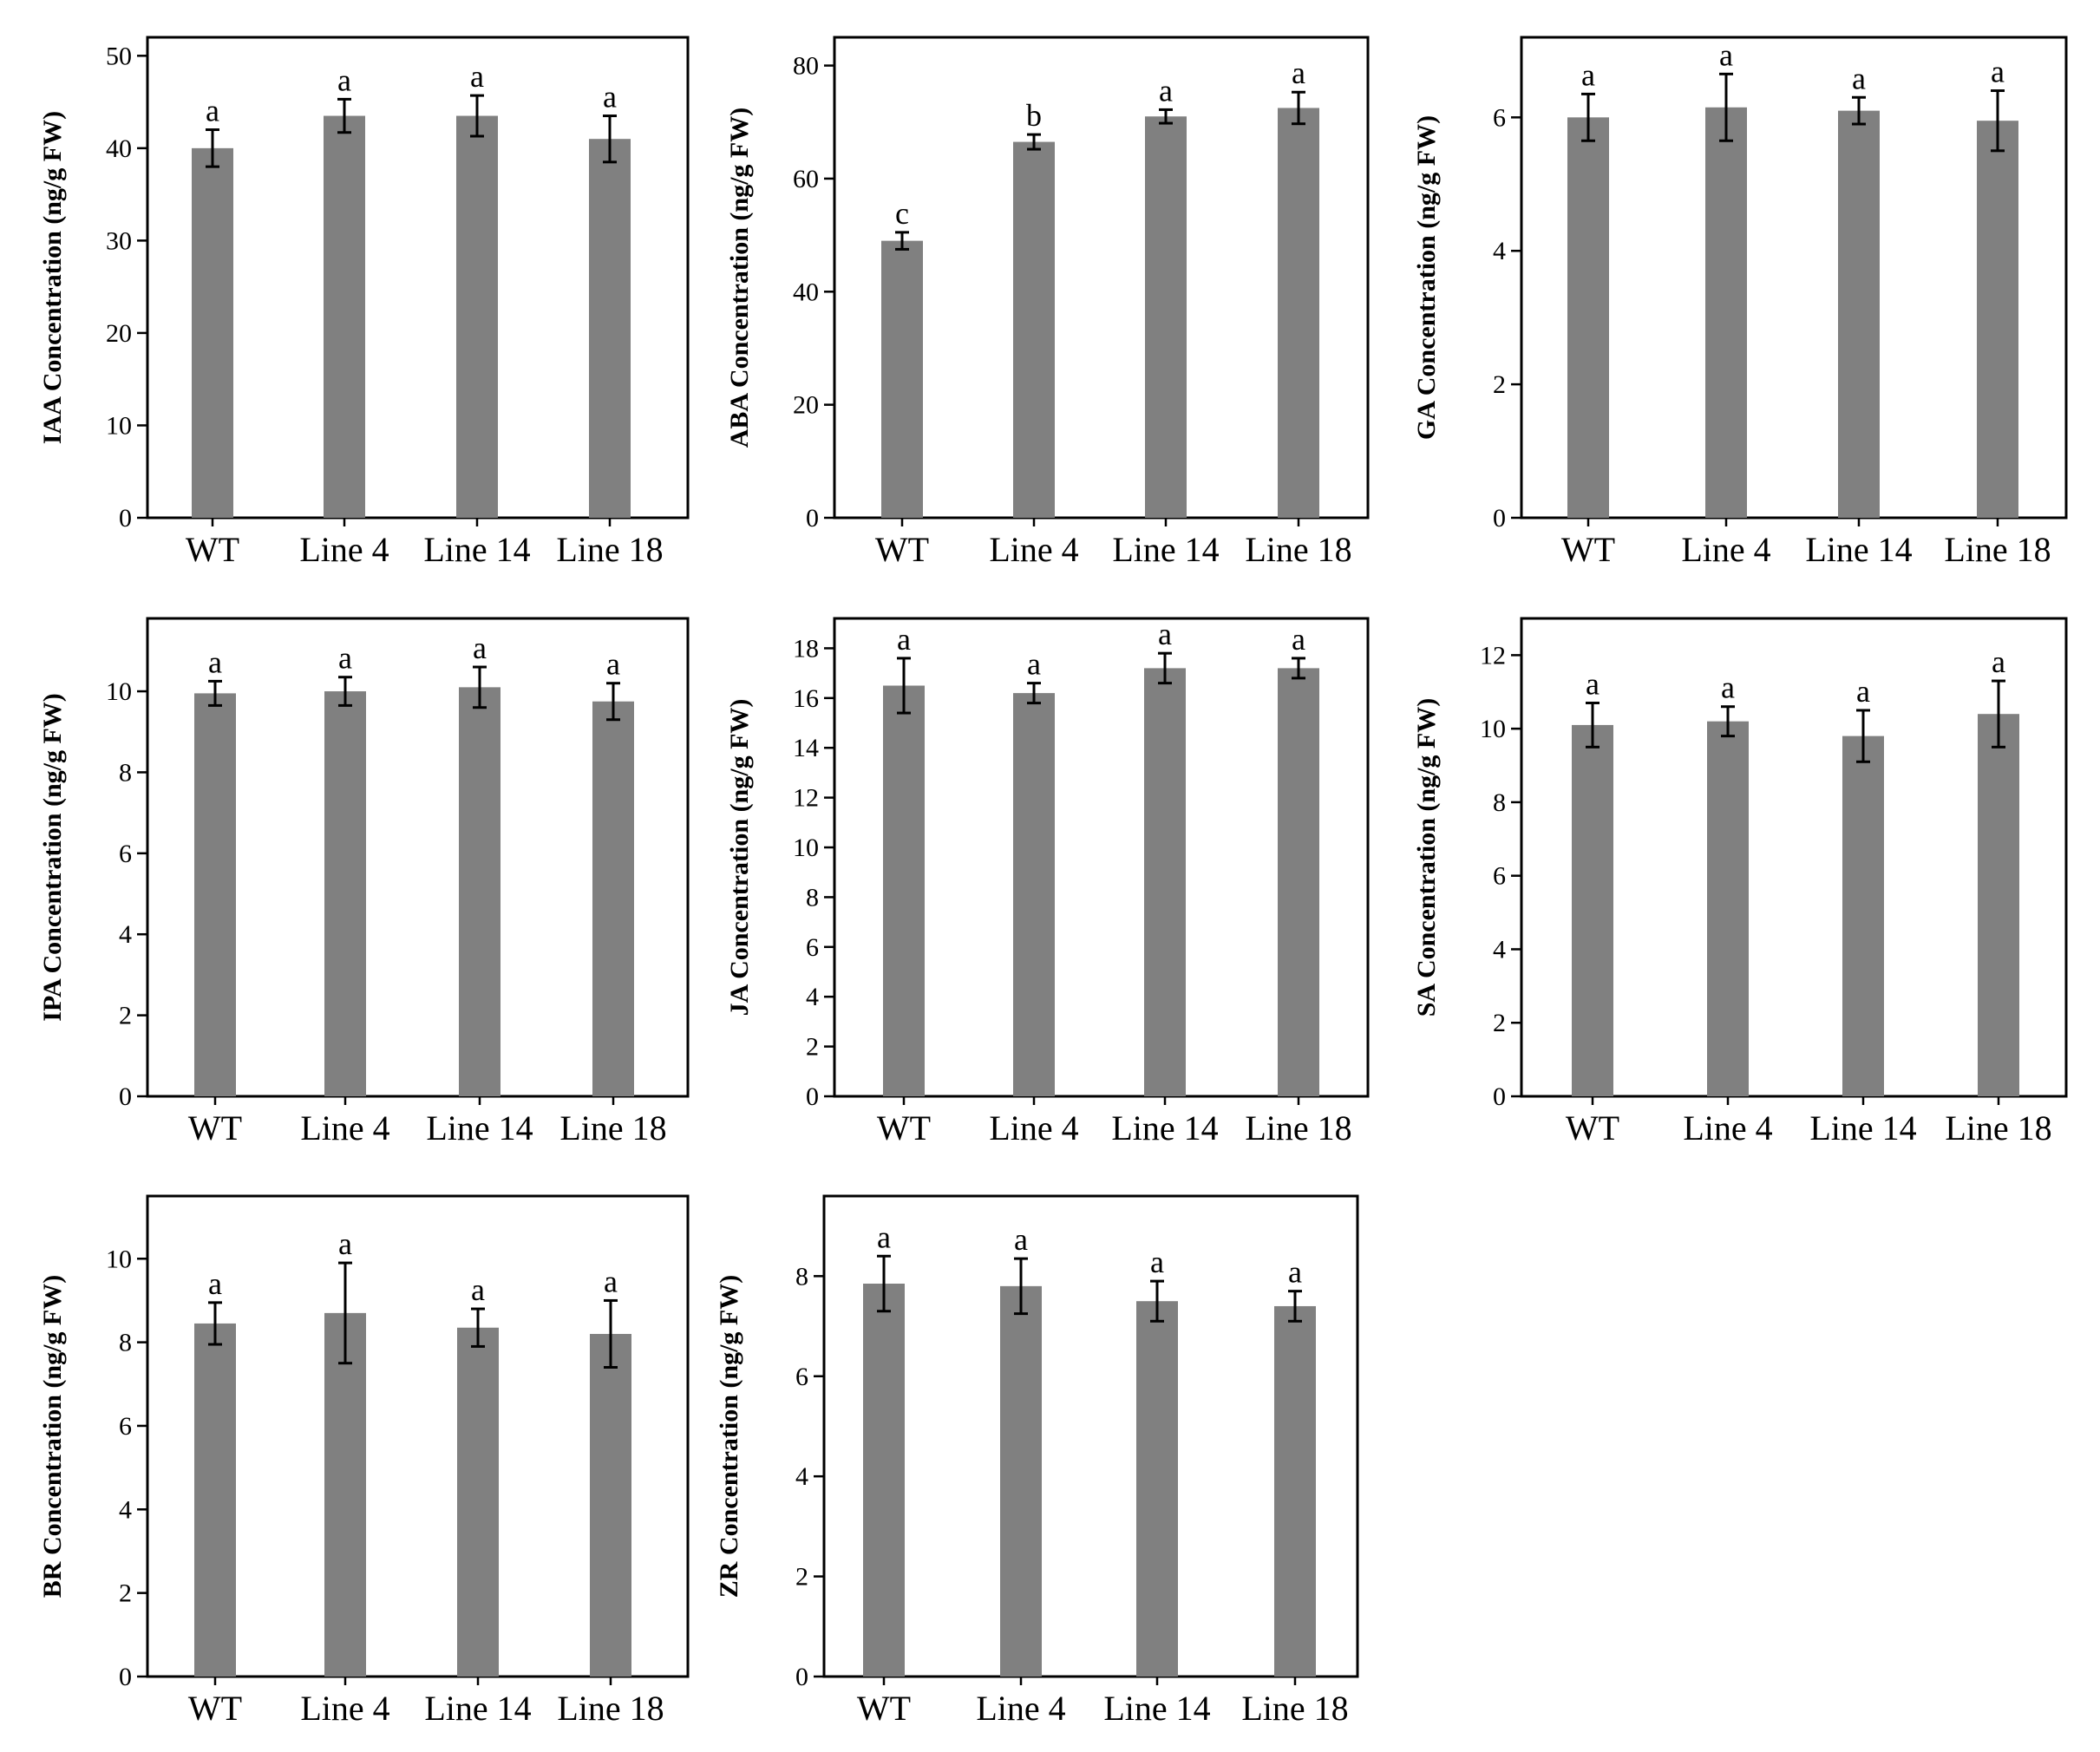 The width and height of the screenshot is (2100, 1752). What do you see at coordinates (806, 748) in the screenshot?
I see `y-tick-label: 14` at bounding box center [806, 748].